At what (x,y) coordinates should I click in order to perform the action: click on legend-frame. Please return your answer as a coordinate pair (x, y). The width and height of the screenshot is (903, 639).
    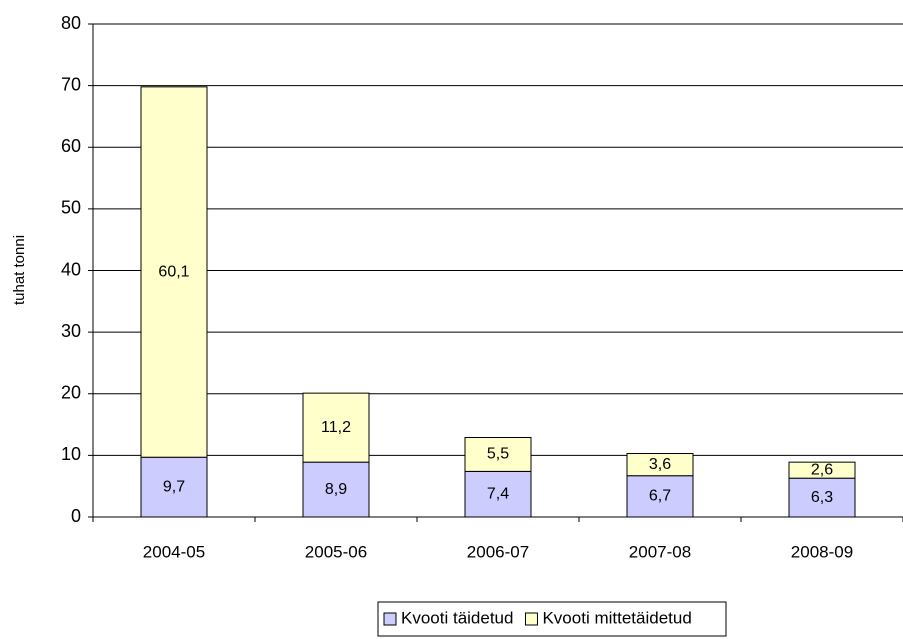
    Looking at the image, I should click on (552, 619).